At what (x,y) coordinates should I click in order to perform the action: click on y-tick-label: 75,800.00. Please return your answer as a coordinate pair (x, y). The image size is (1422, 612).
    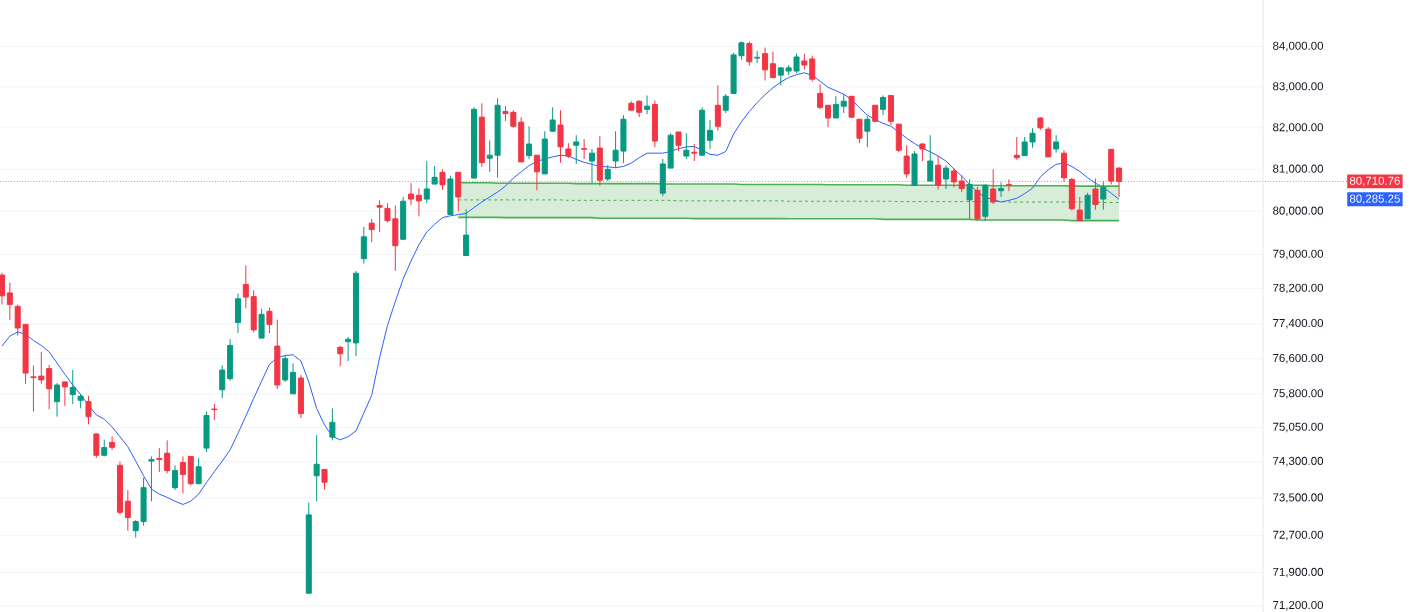
    Looking at the image, I should click on (1298, 394).